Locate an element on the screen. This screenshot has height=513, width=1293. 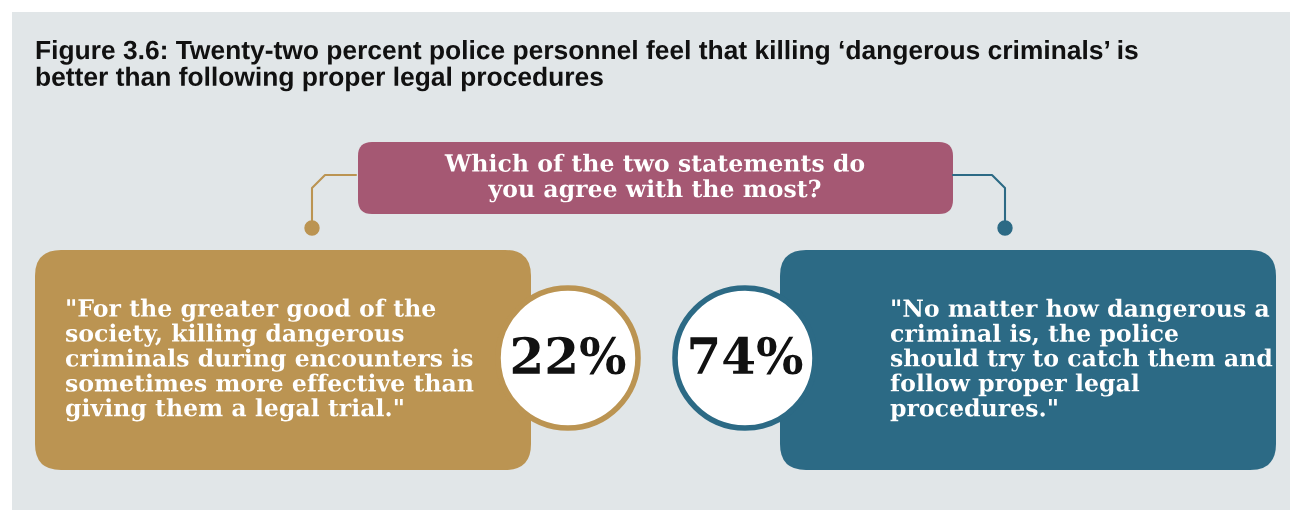
text: Which of the two statements do you agree with the most? is located at coordinates (654, 178).